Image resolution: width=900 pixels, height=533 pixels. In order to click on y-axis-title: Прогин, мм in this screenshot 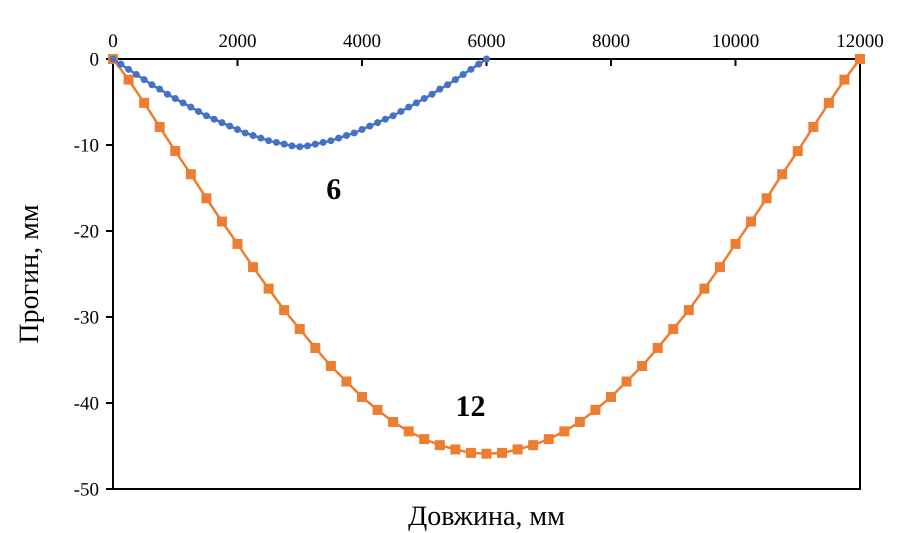, I will do `click(29, 274)`.